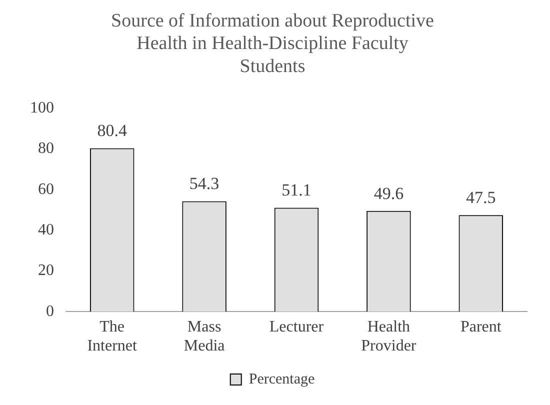 This screenshot has height=405, width=550. Describe the element at coordinates (112, 336) in the screenshot. I see `x-tick-label: The Internet` at that location.